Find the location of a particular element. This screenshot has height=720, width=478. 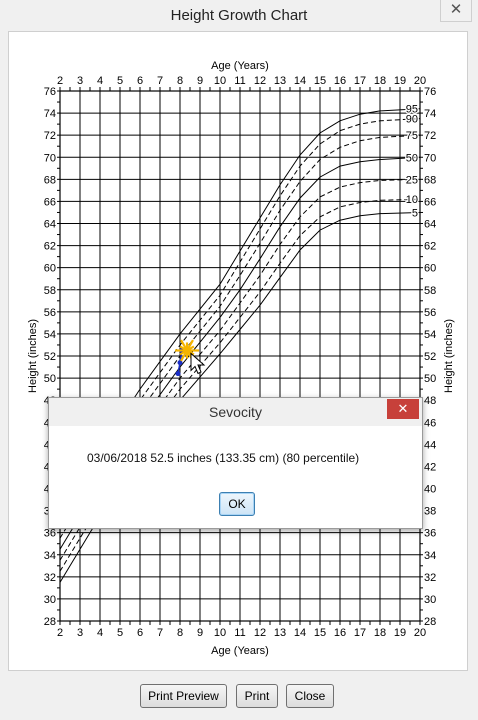

y-tick-label-right: 74 is located at coordinates (430, 114).